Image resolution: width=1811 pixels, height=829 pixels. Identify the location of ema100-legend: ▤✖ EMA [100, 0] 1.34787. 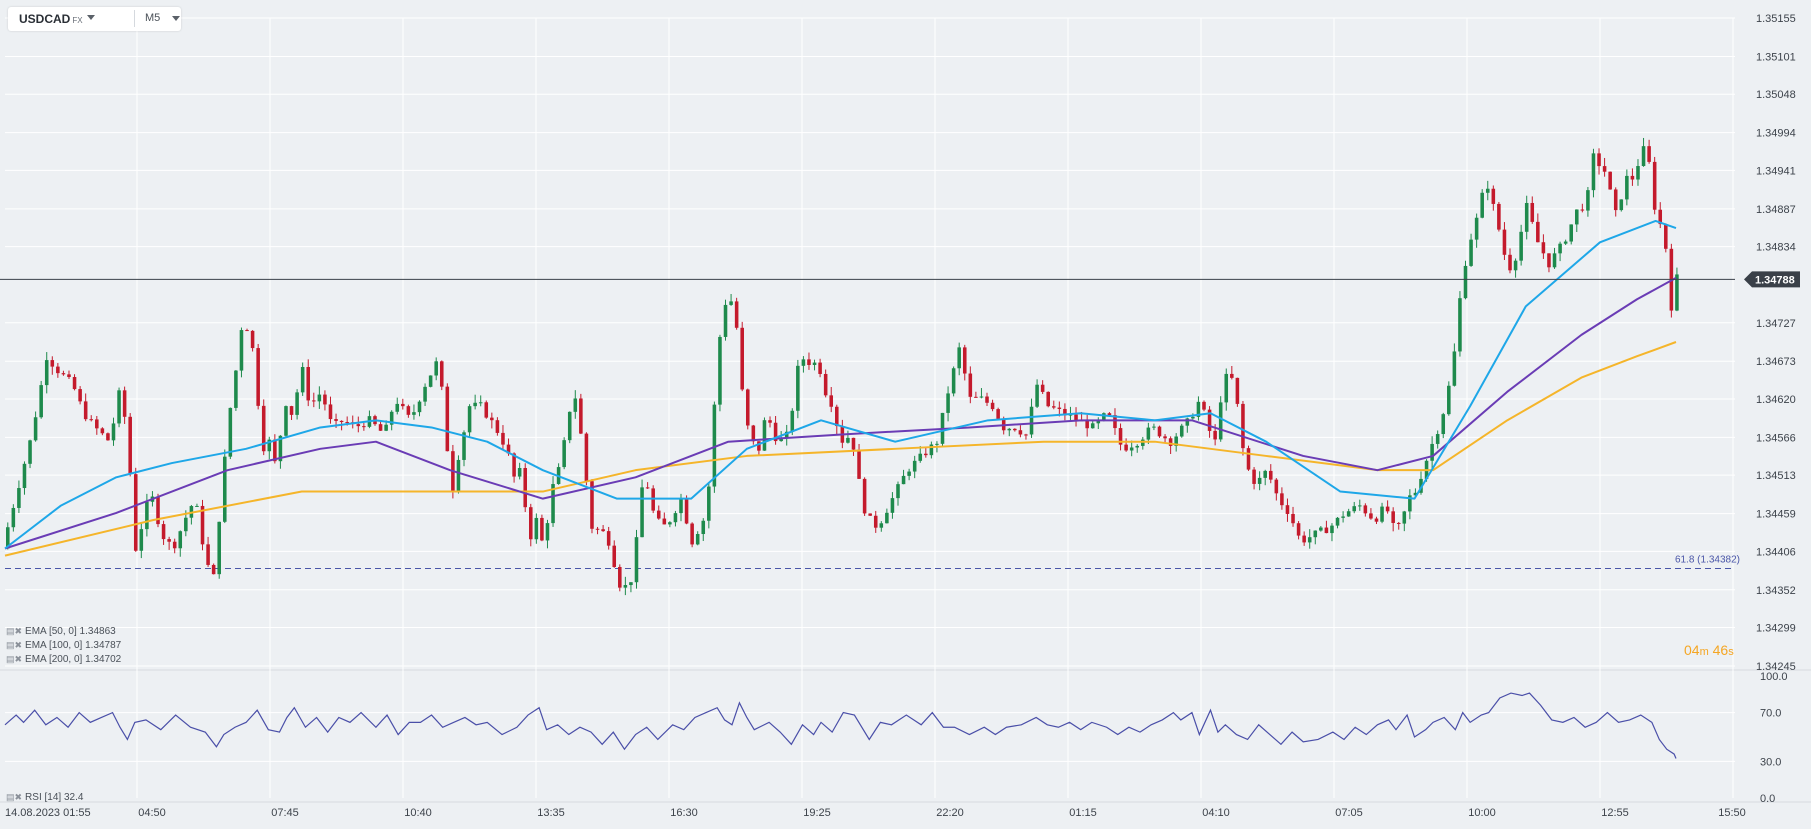
(64, 645).